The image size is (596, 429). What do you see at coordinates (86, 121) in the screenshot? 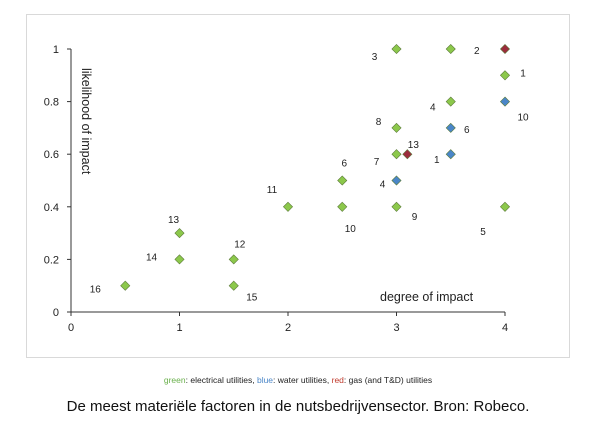
I see `y-axis-title: likelihood of impact` at bounding box center [86, 121].